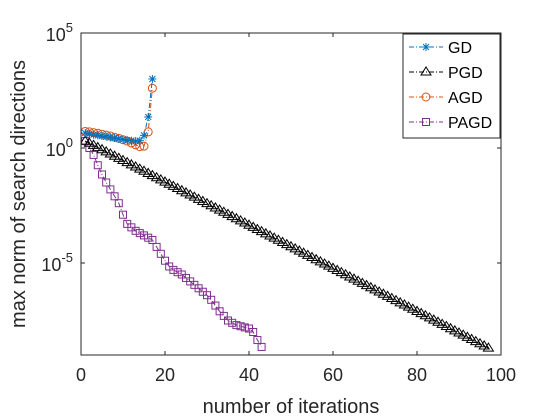 Image resolution: width=560 pixels, height=420 pixels. I want to click on legend-label-agd: AGD, so click(465, 98).